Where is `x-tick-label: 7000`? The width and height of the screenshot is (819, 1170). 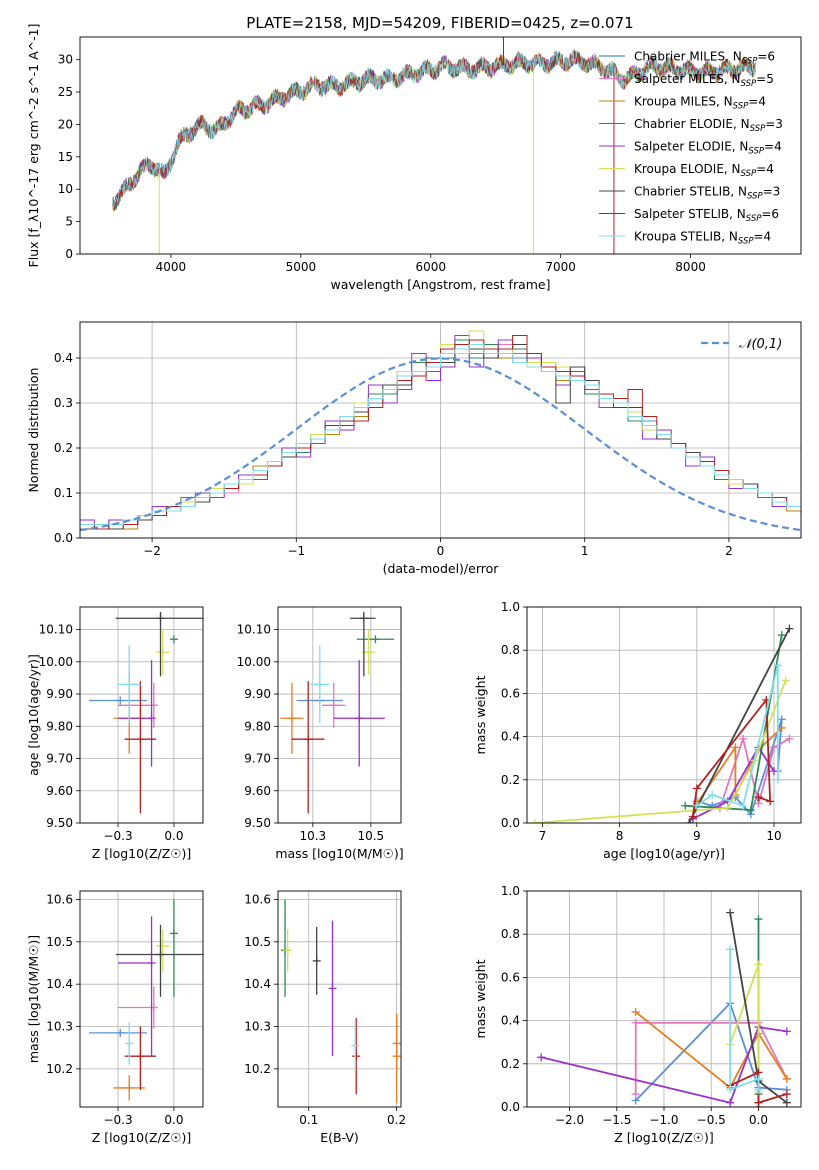 x-tick-label: 7000 is located at coordinates (560, 267).